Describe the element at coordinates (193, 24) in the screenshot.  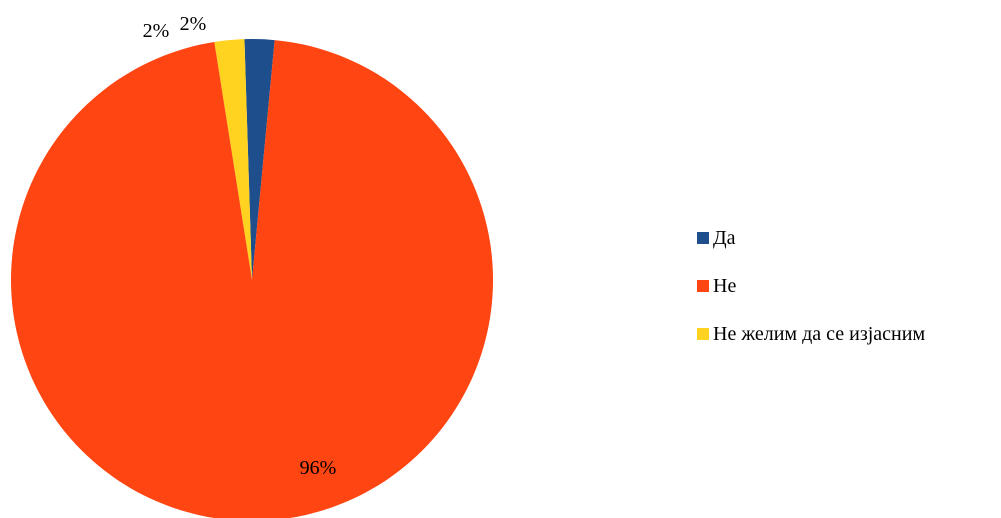
I see `data-label-yes: 2%` at that location.